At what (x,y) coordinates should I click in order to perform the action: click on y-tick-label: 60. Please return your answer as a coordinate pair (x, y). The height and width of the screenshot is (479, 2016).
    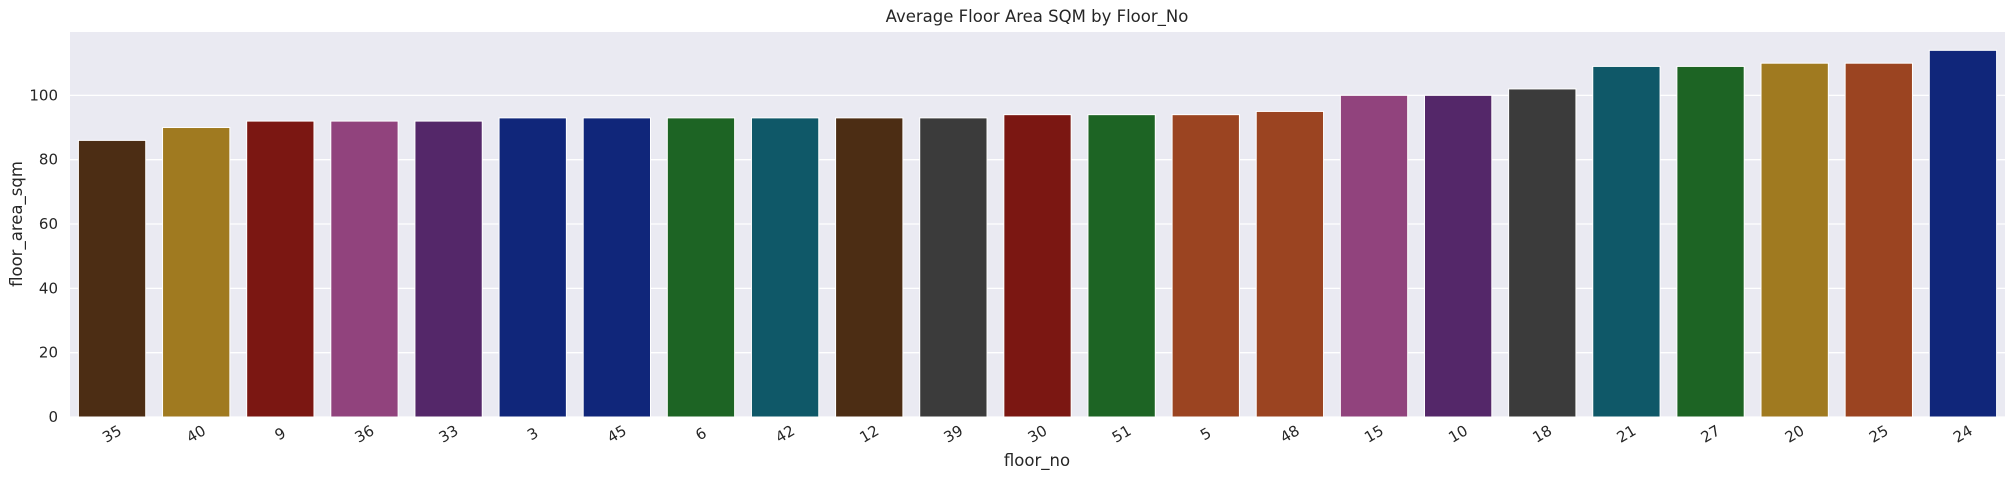
    Looking at the image, I should click on (48, 224).